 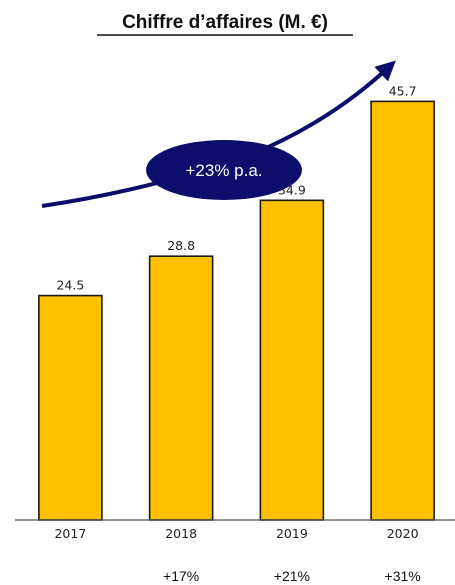 I want to click on growth-labels-group: +17% +21% +31%, so click(x=292, y=576).